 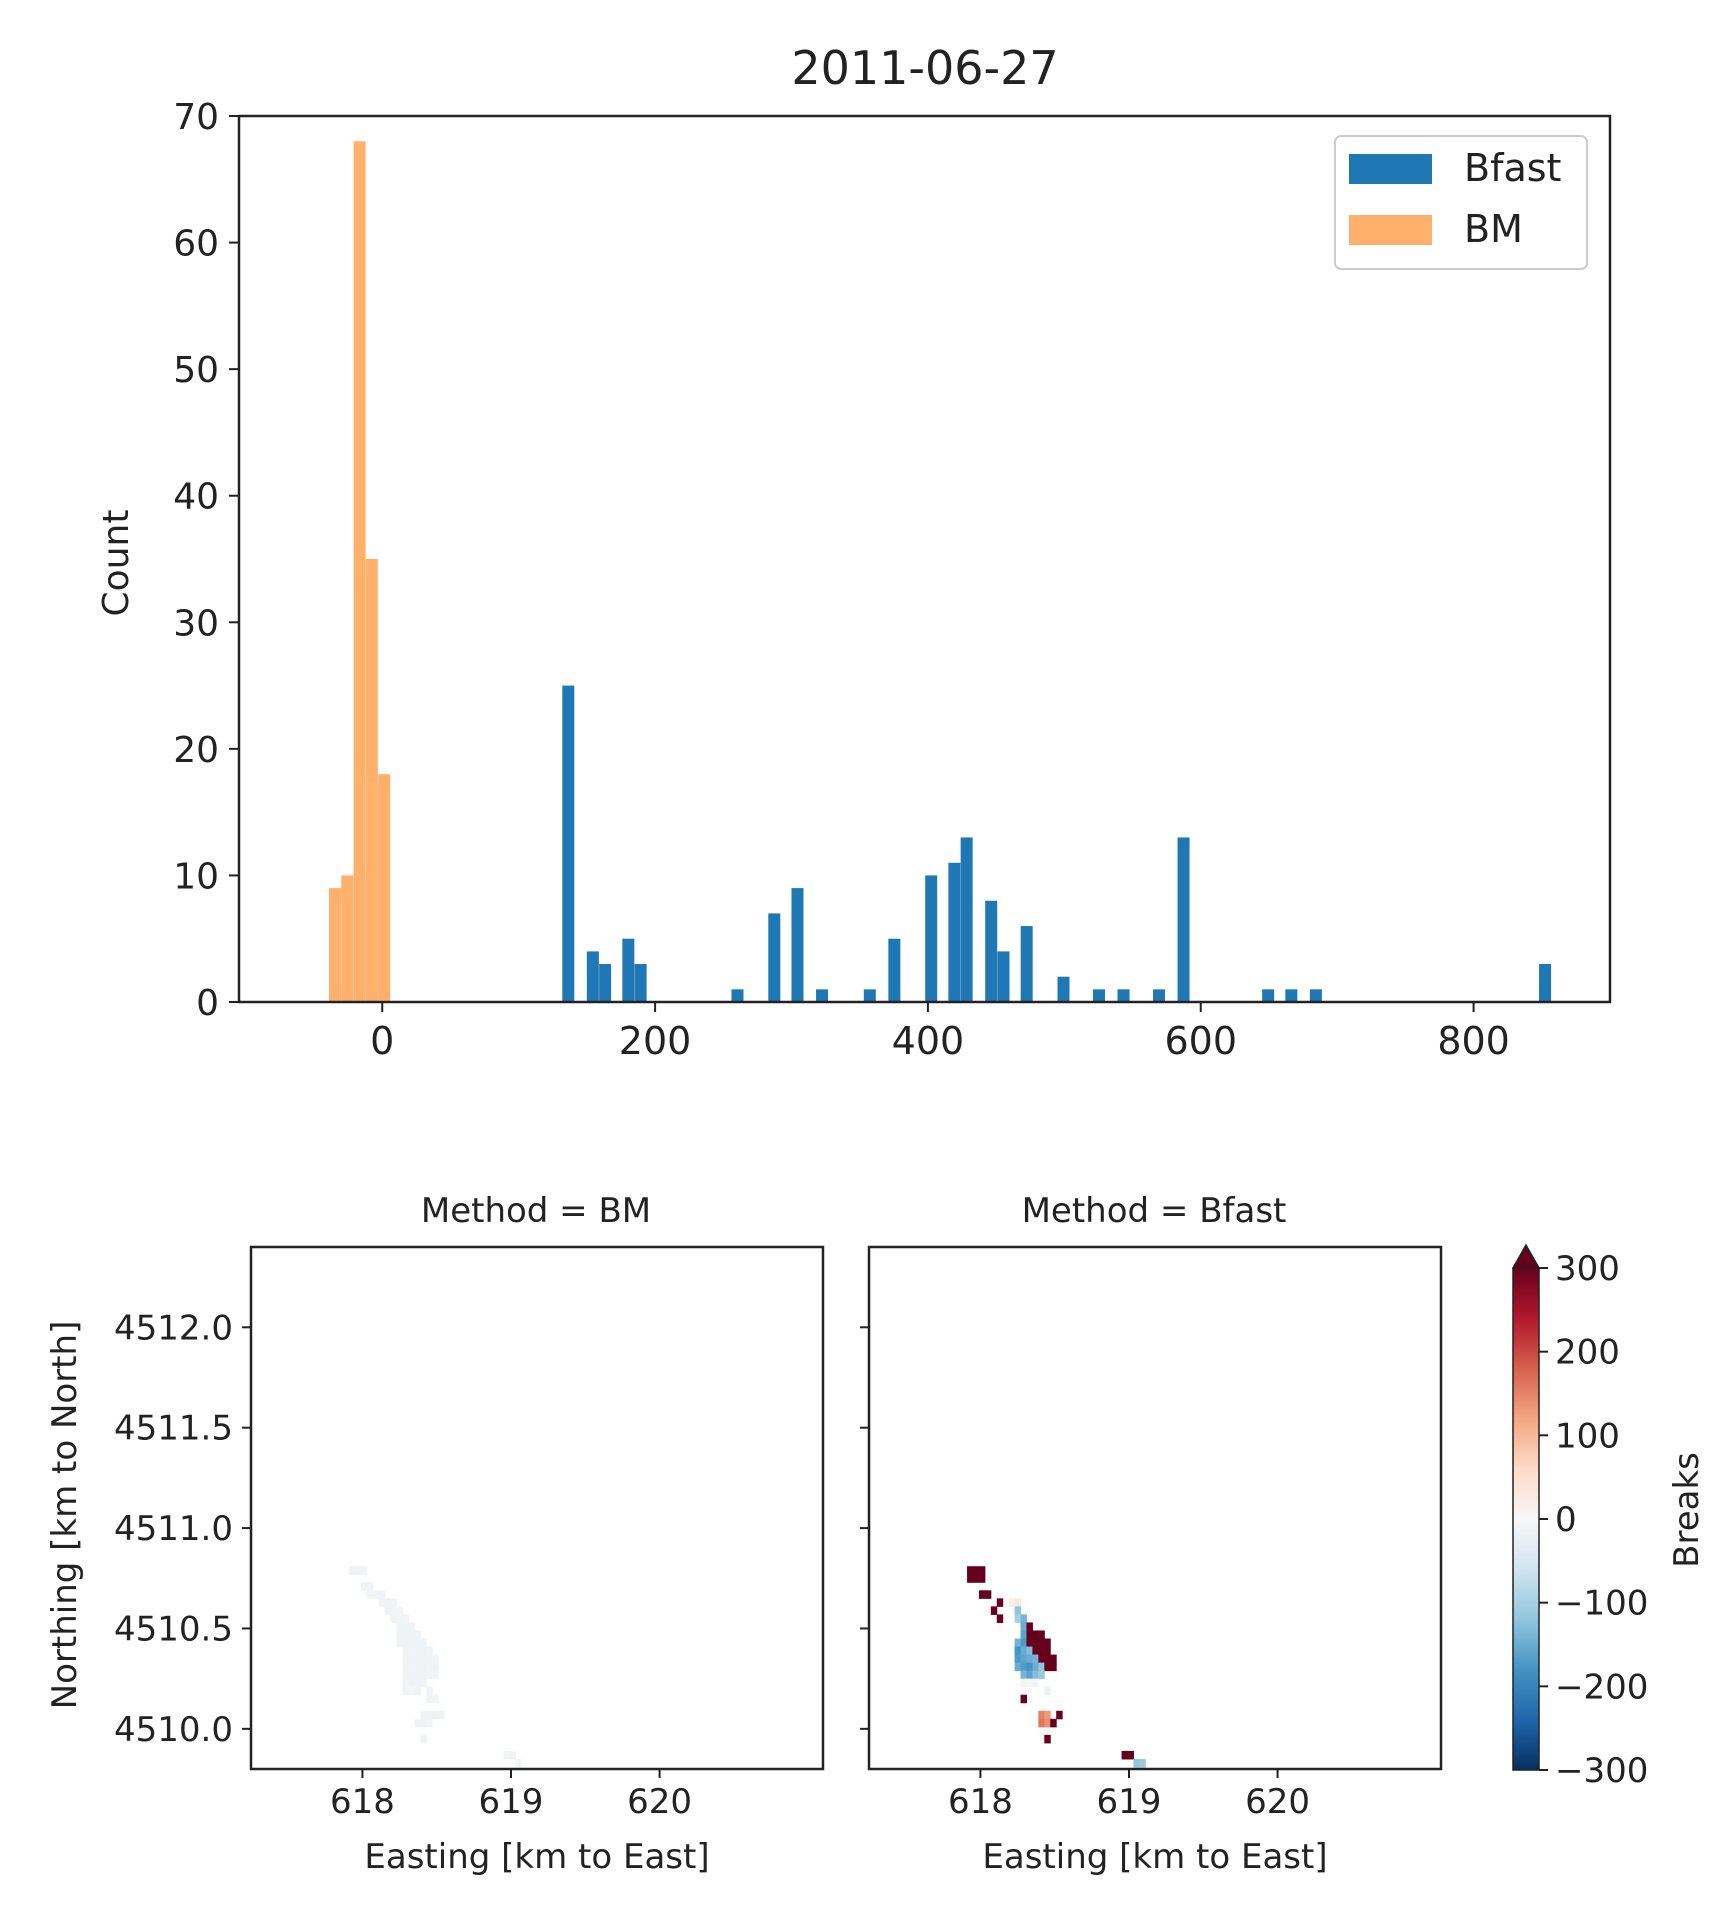 What do you see at coordinates (1129, 1802) in the screenshot?
I see `map-x-tick-label: 619` at bounding box center [1129, 1802].